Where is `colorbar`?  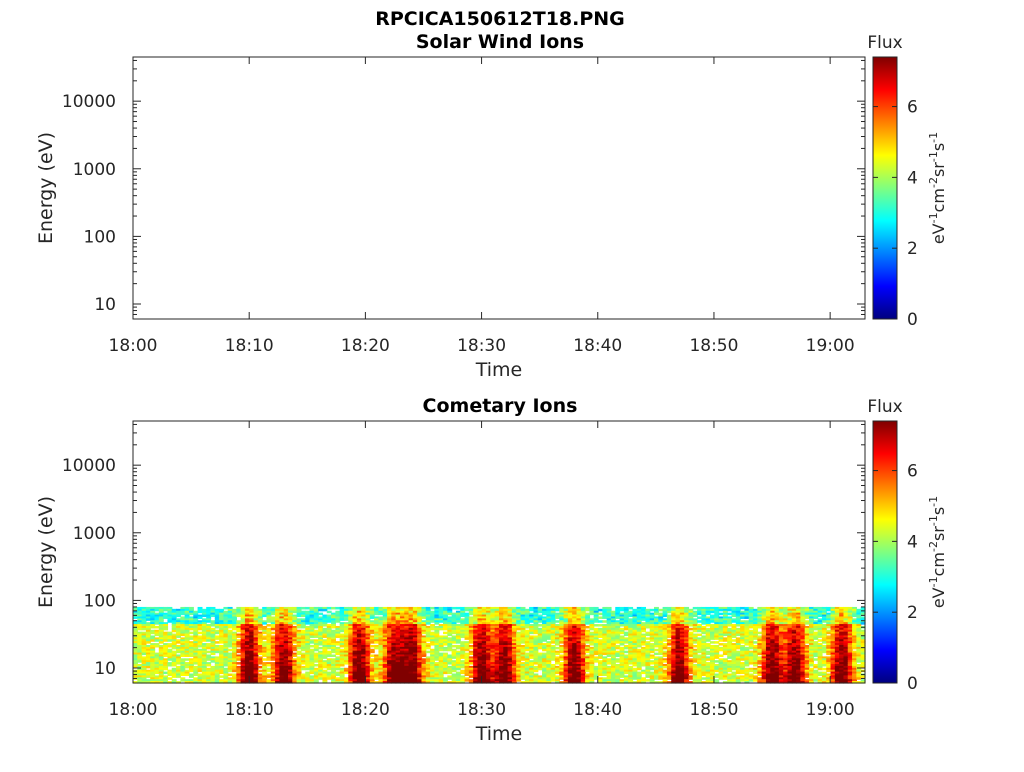 colorbar is located at coordinates (885, 188).